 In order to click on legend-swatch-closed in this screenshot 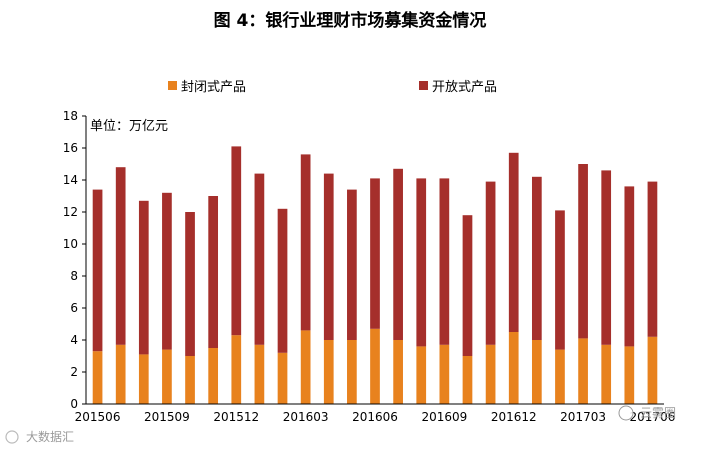, I will do `click(172, 85)`.